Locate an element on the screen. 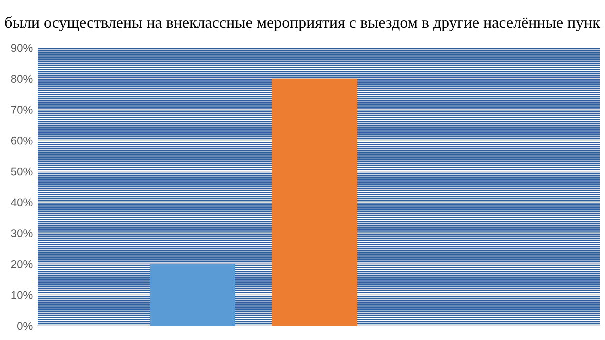 The width and height of the screenshot is (605, 340). chart-title: были осуществлены на внеклассные мероприятия с выездом в другие населённые пунк is located at coordinates (302, 24).